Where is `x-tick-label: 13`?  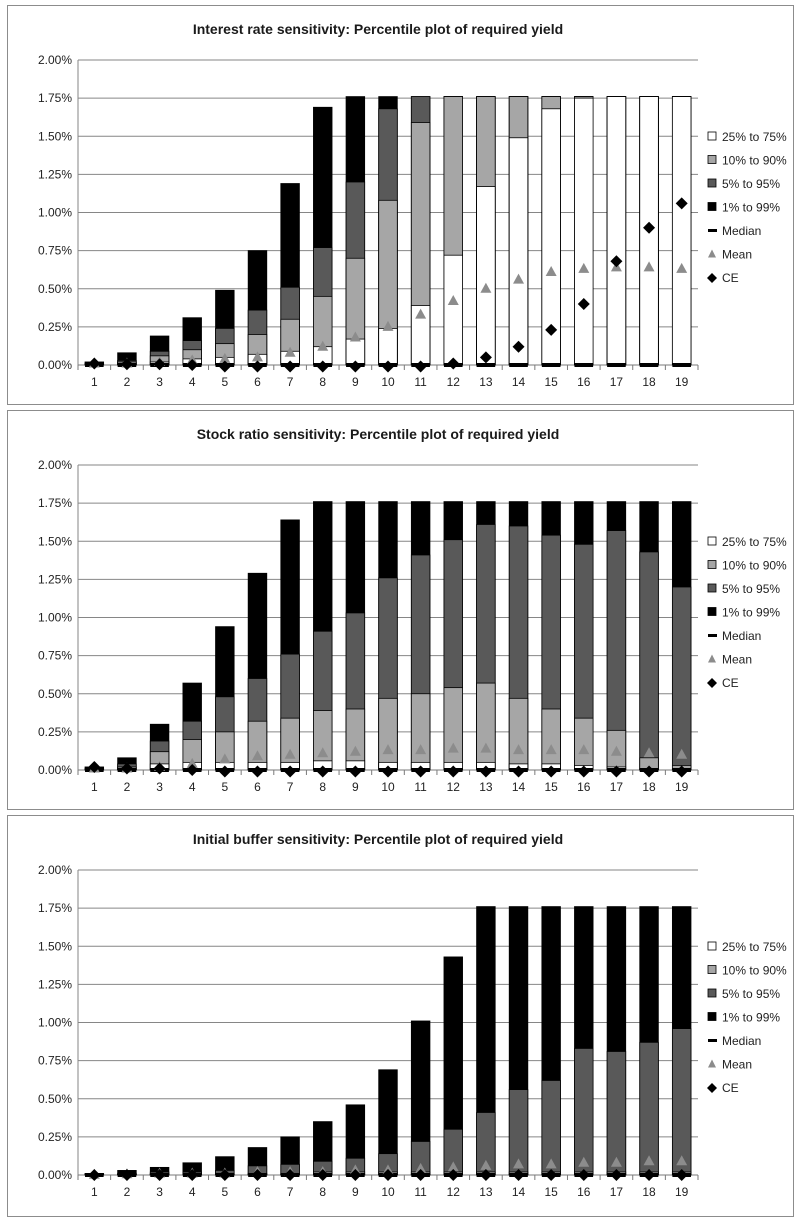
x-tick-label: 13 is located at coordinates (486, 1192).